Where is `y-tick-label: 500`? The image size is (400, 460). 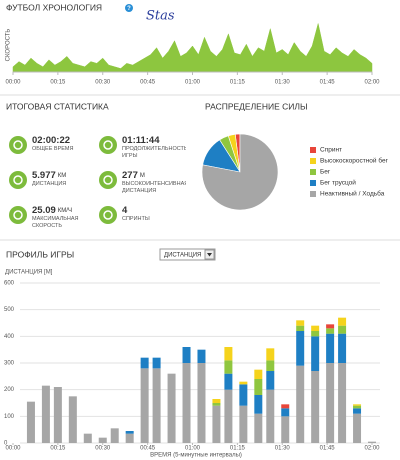
y-tick-label: 500 is located at coordinates (9, 310).